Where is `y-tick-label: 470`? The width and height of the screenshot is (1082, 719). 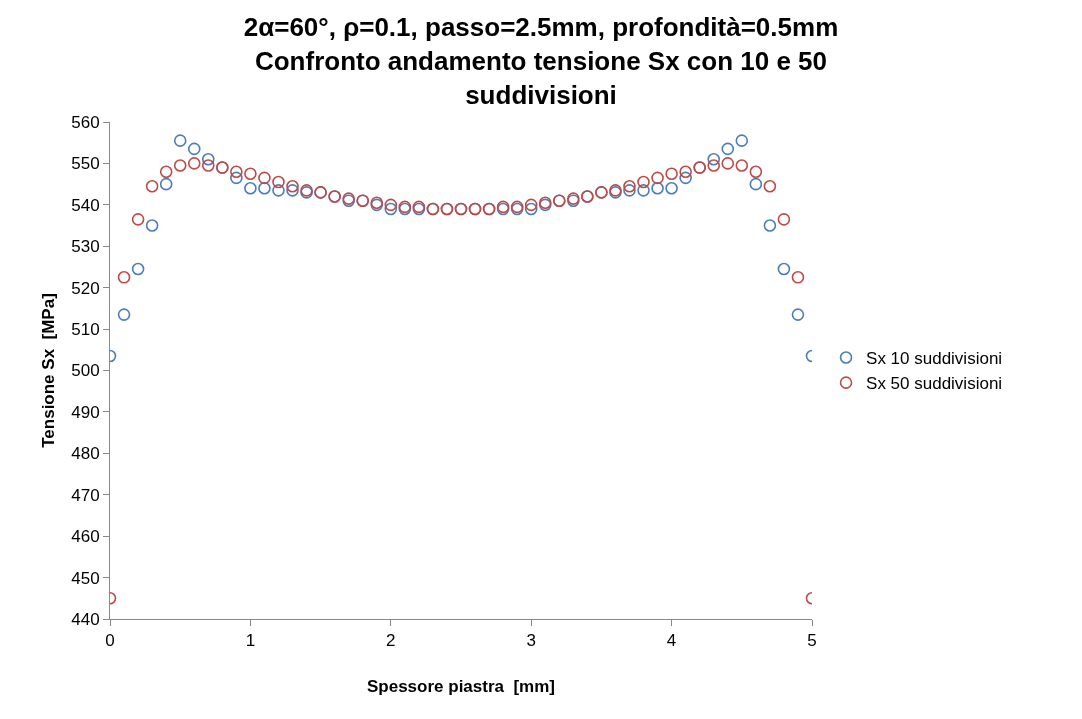
y-tick-label: 470 is located at coordinates (85, 495).